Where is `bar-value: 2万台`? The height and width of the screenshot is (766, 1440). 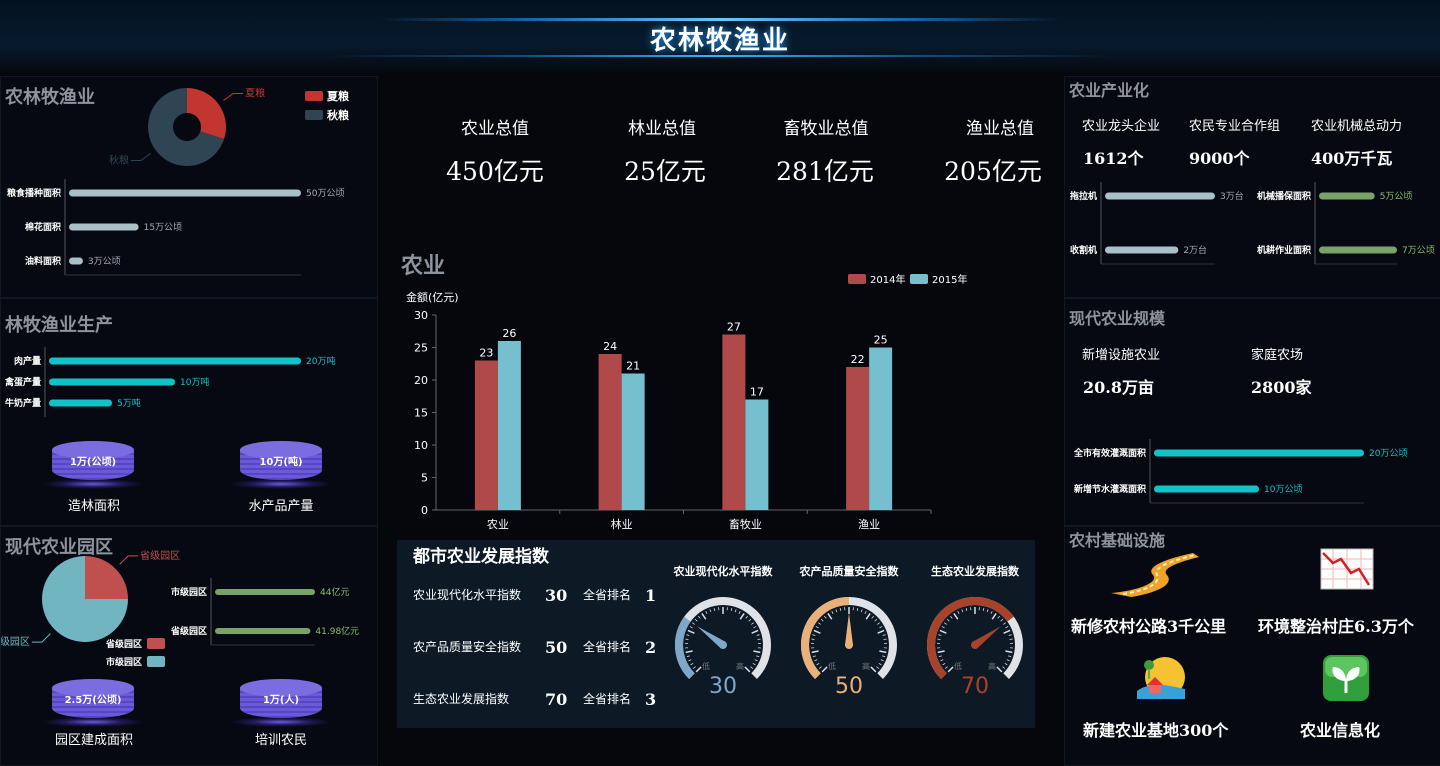
bar-value: 2万台 is located at coordinates (1195, 250).